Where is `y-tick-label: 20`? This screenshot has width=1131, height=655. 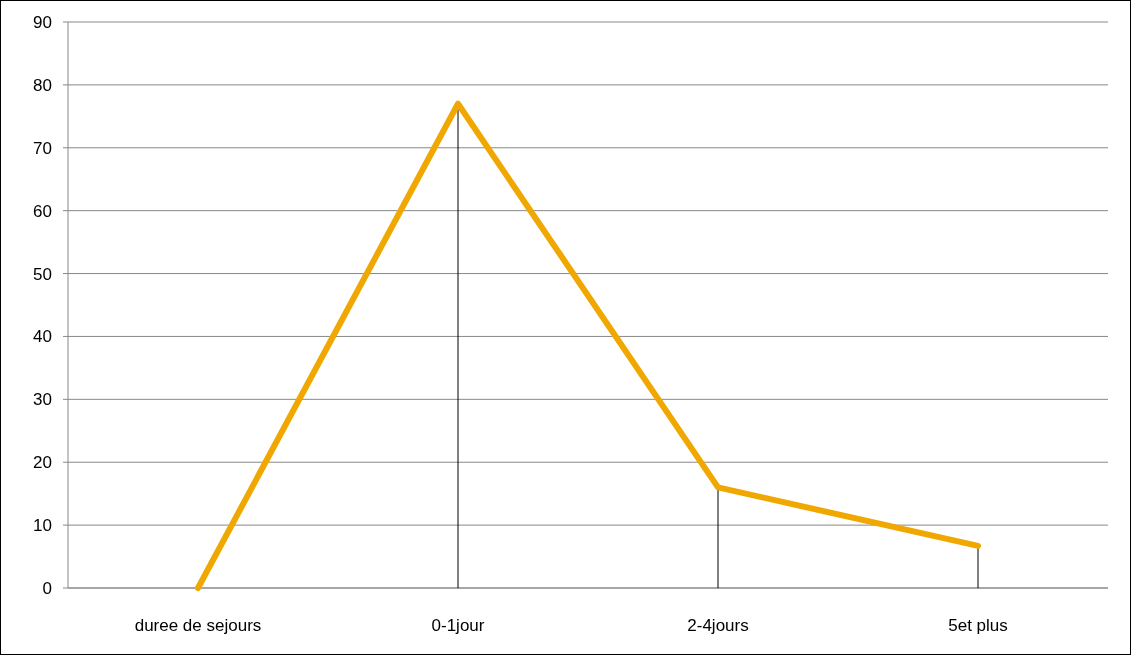
y-tick-label: 20 is located at coordinates (42, 463).